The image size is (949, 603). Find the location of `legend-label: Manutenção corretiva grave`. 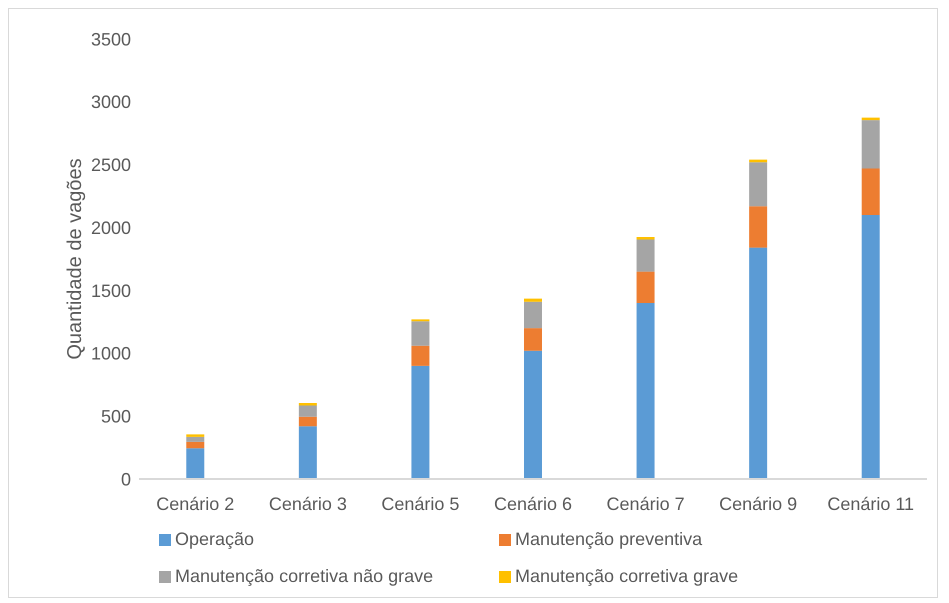

legend-label: Manutenção corretiva grave is located at coordinates (626, 576).